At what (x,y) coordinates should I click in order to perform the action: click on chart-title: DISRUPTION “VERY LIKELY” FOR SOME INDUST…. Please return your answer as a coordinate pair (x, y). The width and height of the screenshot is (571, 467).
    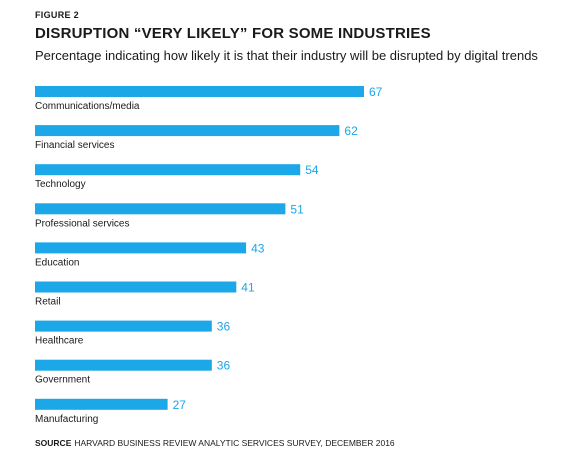
    Looking at the image, I should click on (233, 33).